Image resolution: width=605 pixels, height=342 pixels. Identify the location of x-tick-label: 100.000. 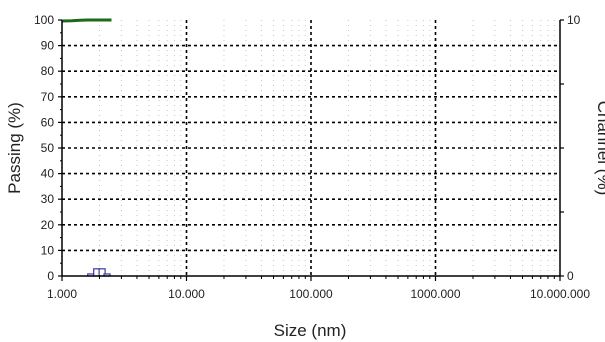
(311, 294).